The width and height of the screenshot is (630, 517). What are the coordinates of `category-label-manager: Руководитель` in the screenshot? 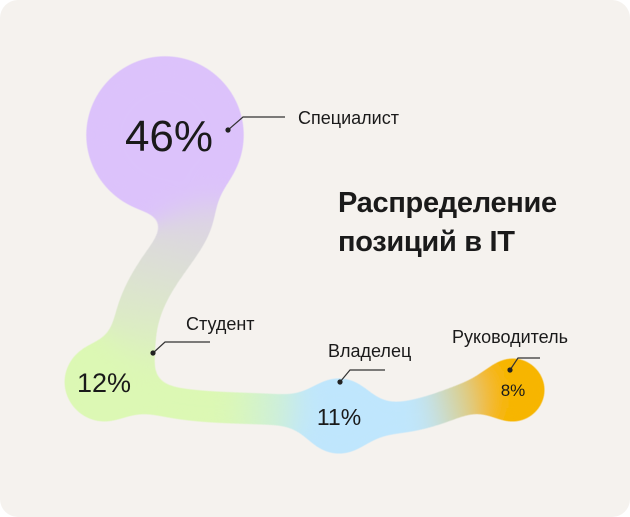 It's located at (510, 337).